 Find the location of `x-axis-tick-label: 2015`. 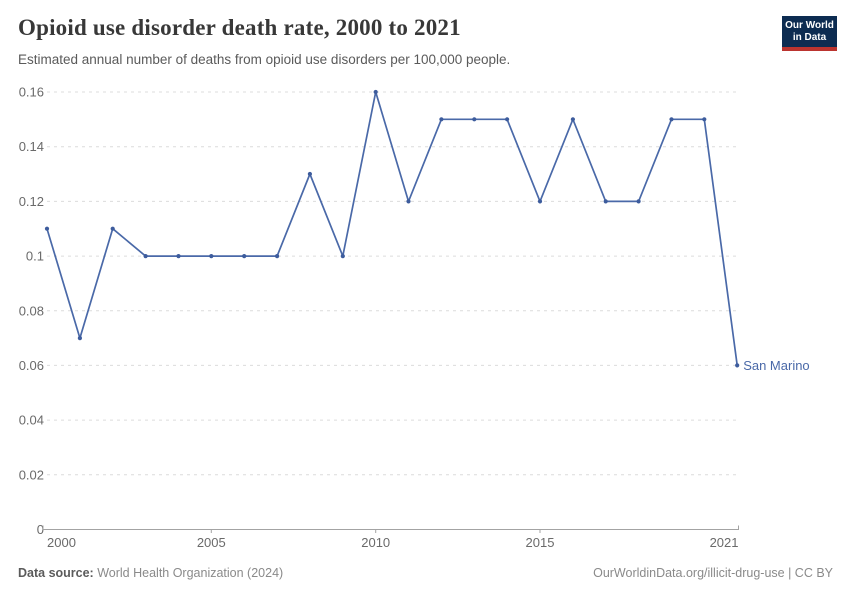

x-axis-tick-label: 2015 is located at coordinates (540, 542).